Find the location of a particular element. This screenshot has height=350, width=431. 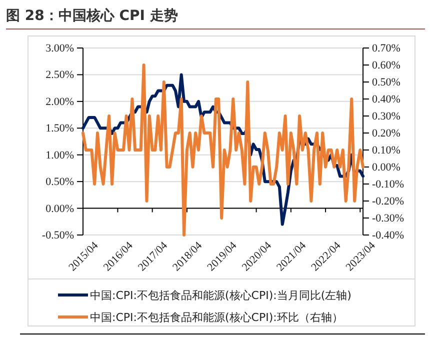

y-tick-label: 1.50% is located at coordinates (60, 128).